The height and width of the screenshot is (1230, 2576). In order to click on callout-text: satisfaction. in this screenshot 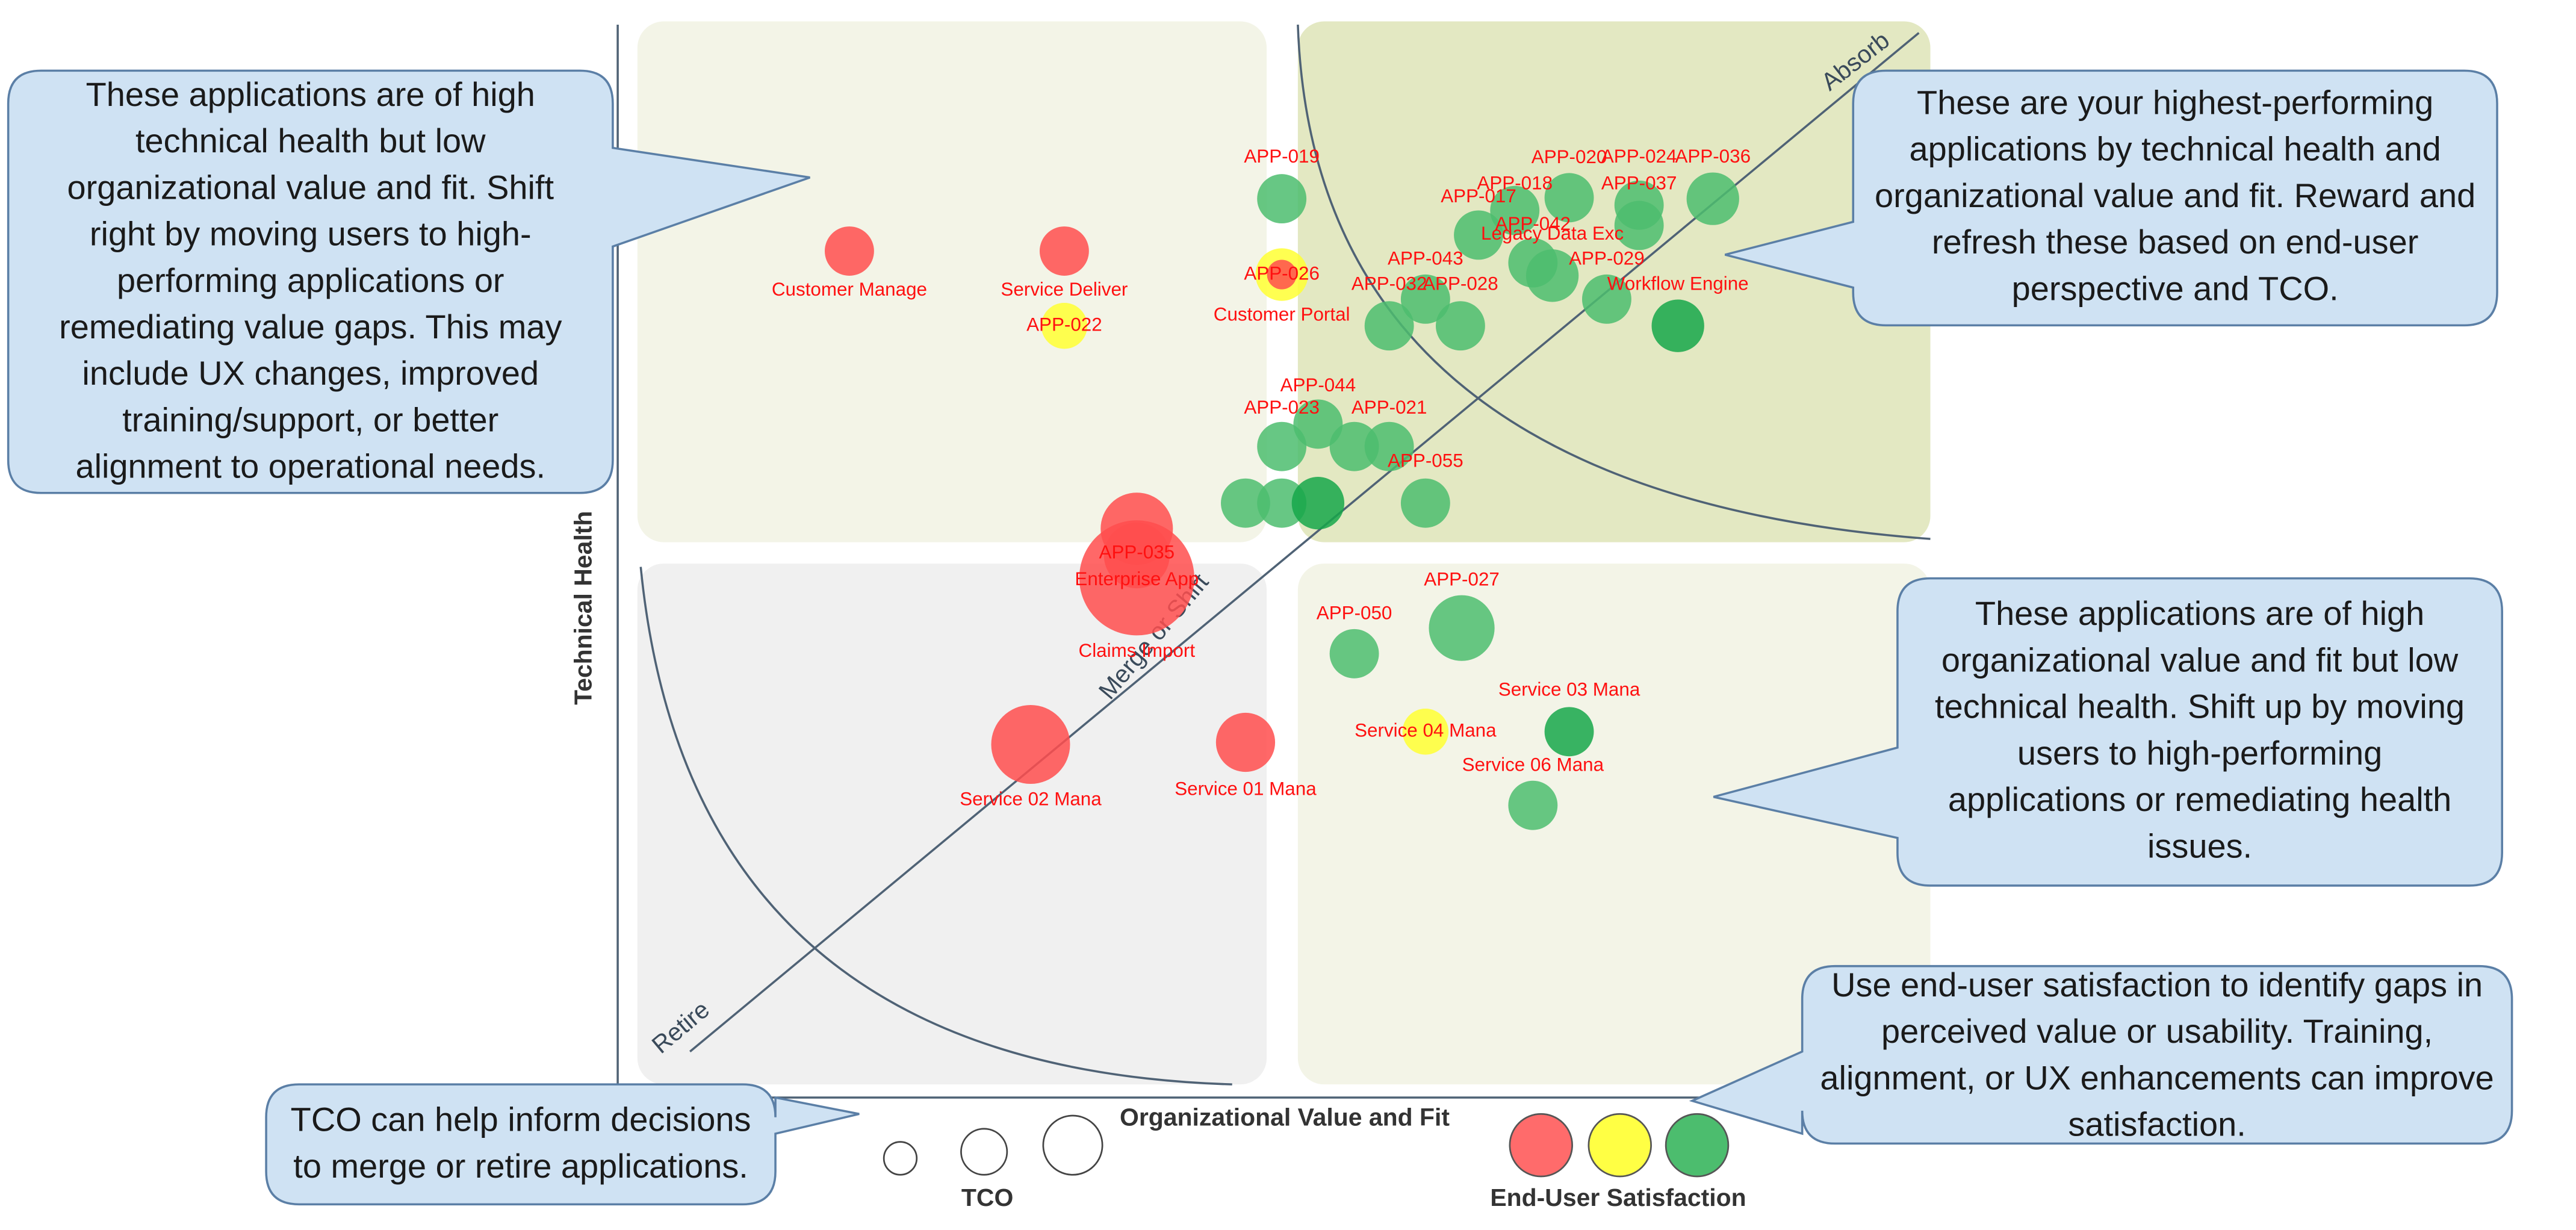, I will do `click(2156, 1124)`.